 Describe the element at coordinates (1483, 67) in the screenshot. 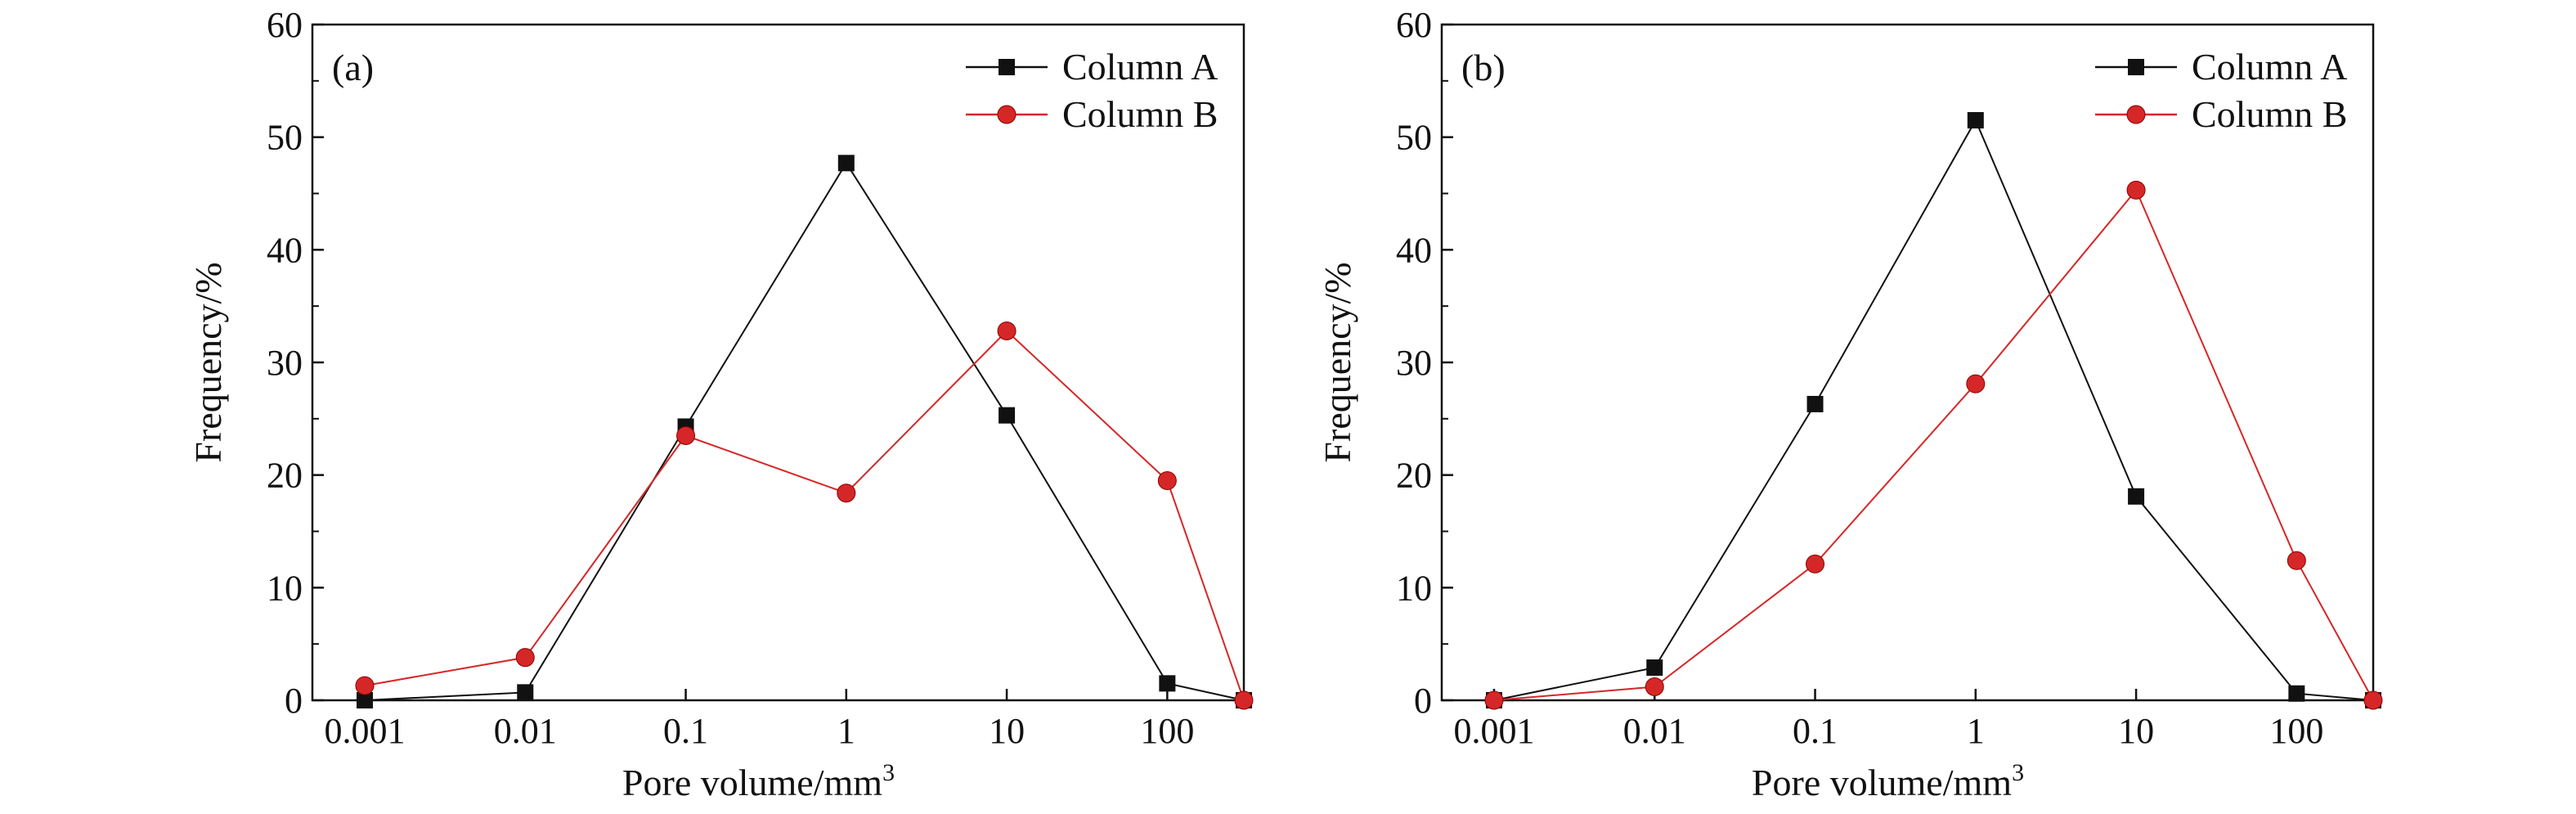

I see `panel-label: (b)` at that location.